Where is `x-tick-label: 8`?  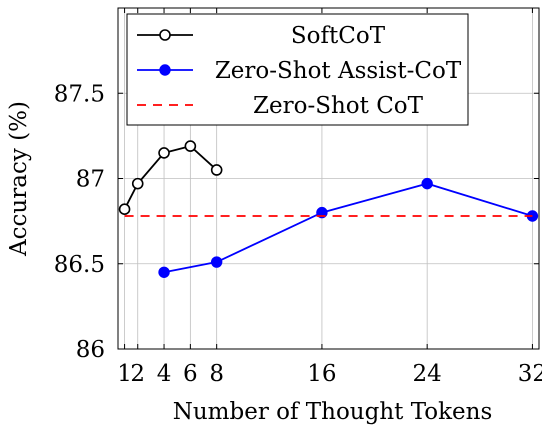 x-tick-label: 8 is located at coordinates (216, 374).